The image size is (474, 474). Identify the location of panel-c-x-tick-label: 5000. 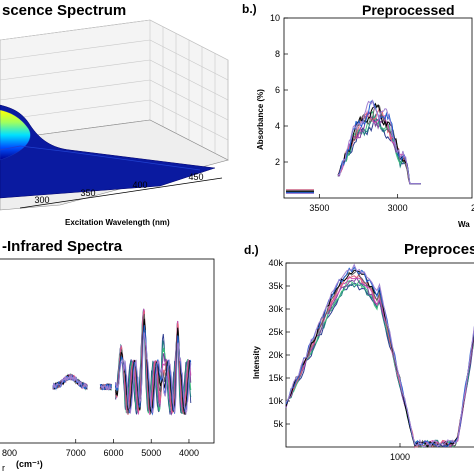
(151, 453).